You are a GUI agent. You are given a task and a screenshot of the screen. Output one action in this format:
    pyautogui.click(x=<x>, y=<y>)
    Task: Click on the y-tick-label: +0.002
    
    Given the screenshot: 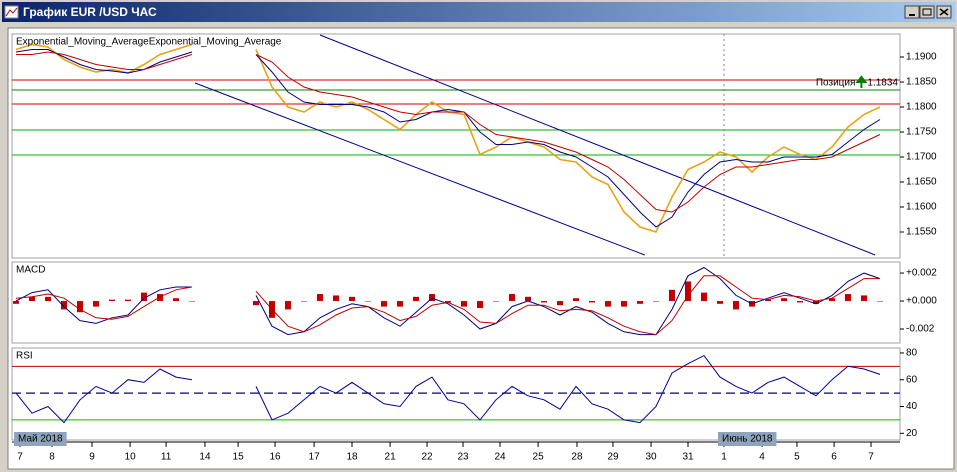 What is the action you would take?
    pyautogui.click(x=921, y=273)
    